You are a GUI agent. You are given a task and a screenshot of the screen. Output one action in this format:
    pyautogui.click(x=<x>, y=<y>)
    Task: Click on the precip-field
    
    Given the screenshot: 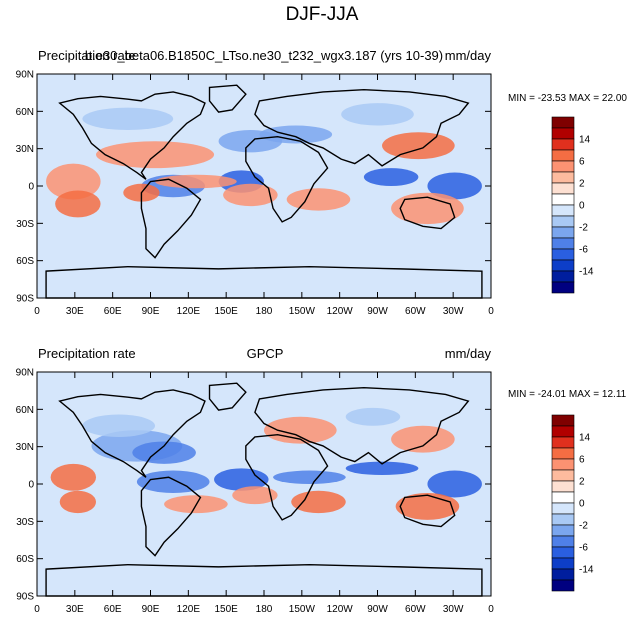 What is the action you would take?
    pyautogui.click(x=266, y=463)
    